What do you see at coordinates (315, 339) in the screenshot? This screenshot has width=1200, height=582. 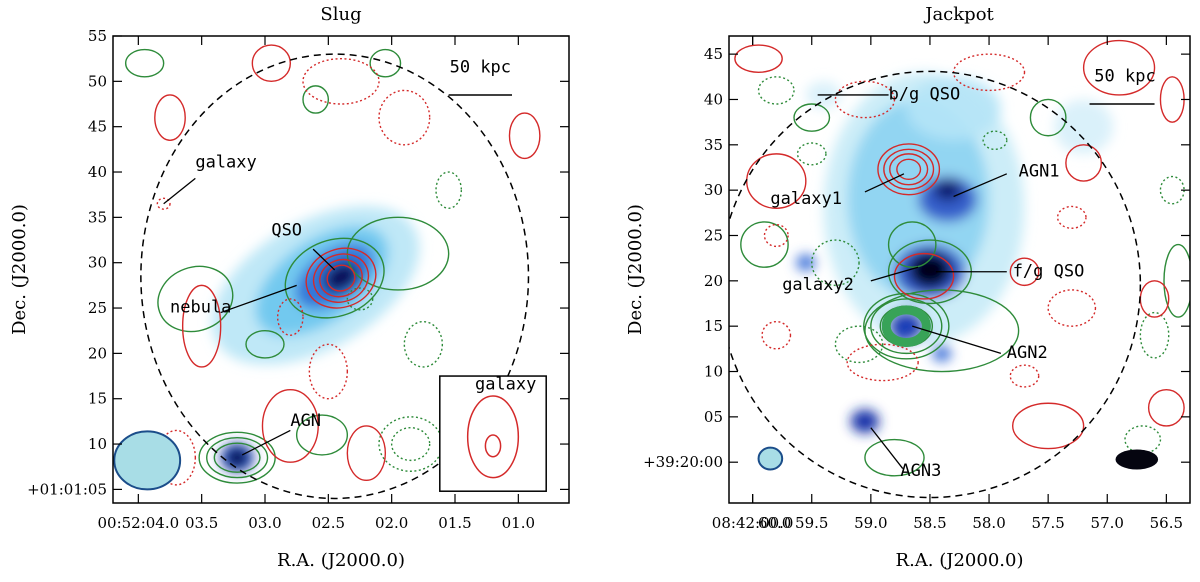 I see `emission-layer` at bounding box center [315, 339].